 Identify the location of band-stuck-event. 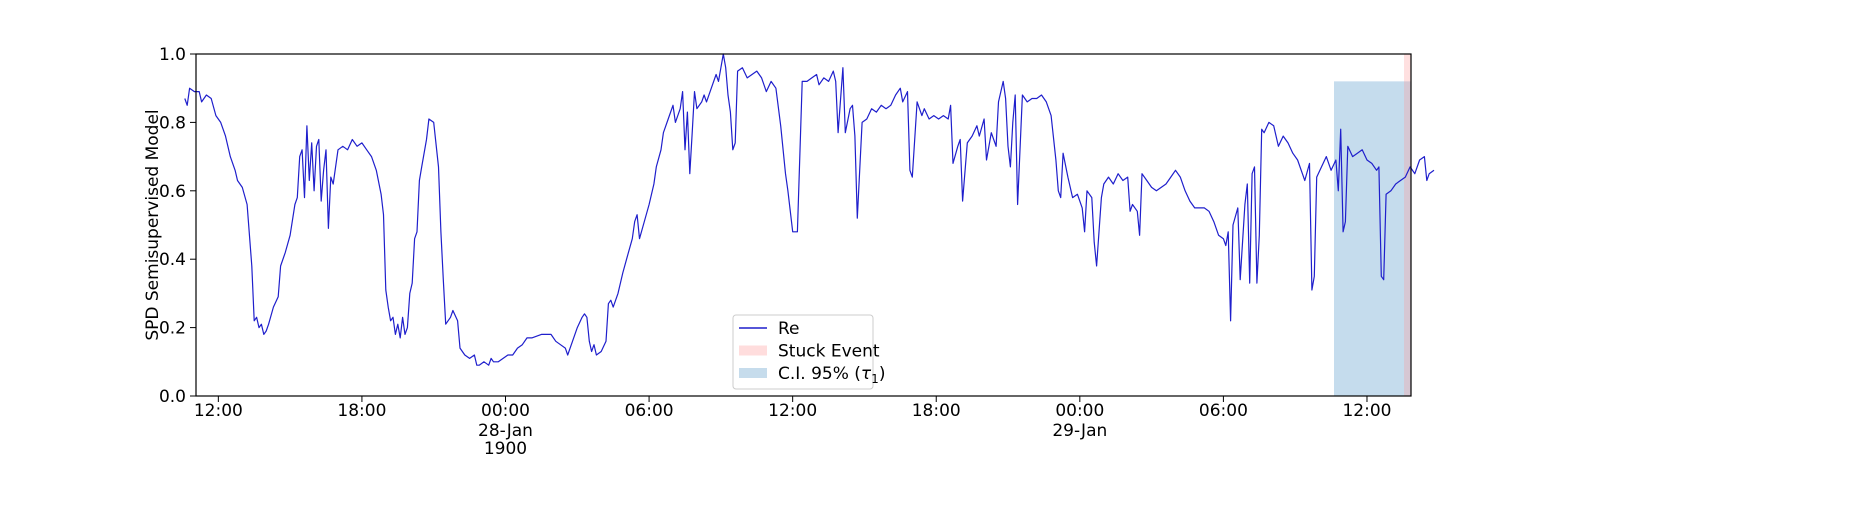
(1407, 225).